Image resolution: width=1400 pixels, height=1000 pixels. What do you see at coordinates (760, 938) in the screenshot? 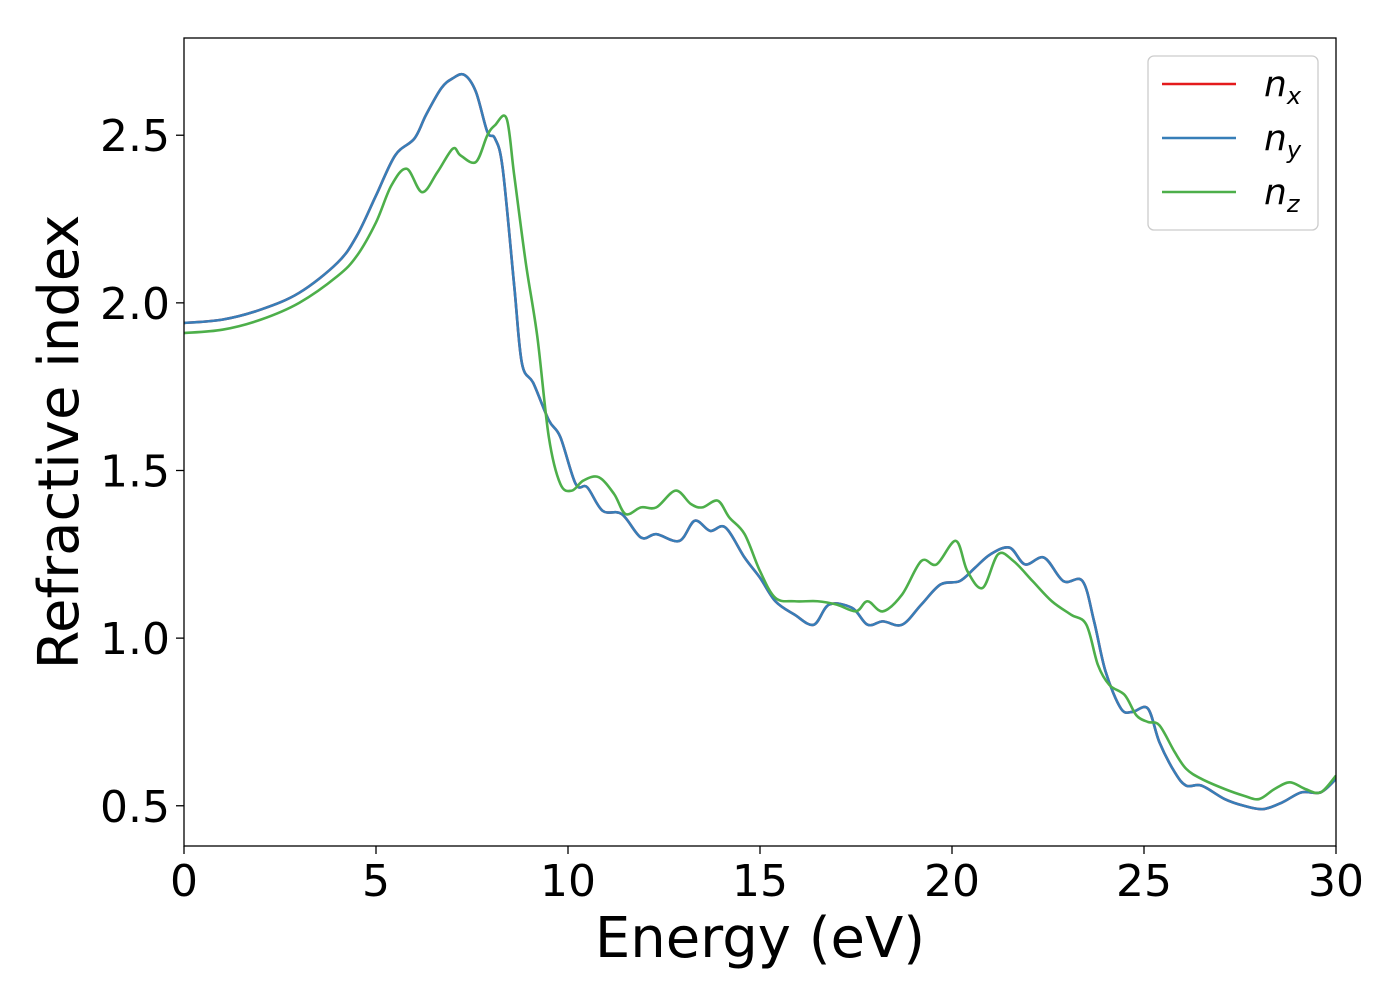
I see `x-axis-title: Energy (eV)` at bounding box center [760, 938].